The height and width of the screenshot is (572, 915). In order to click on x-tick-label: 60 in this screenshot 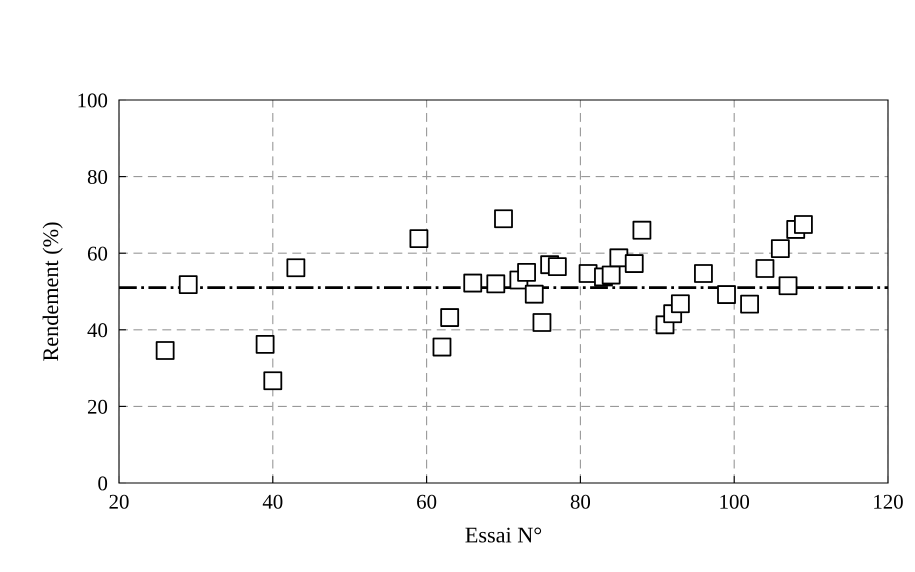, I will do `click(426, 501)`.